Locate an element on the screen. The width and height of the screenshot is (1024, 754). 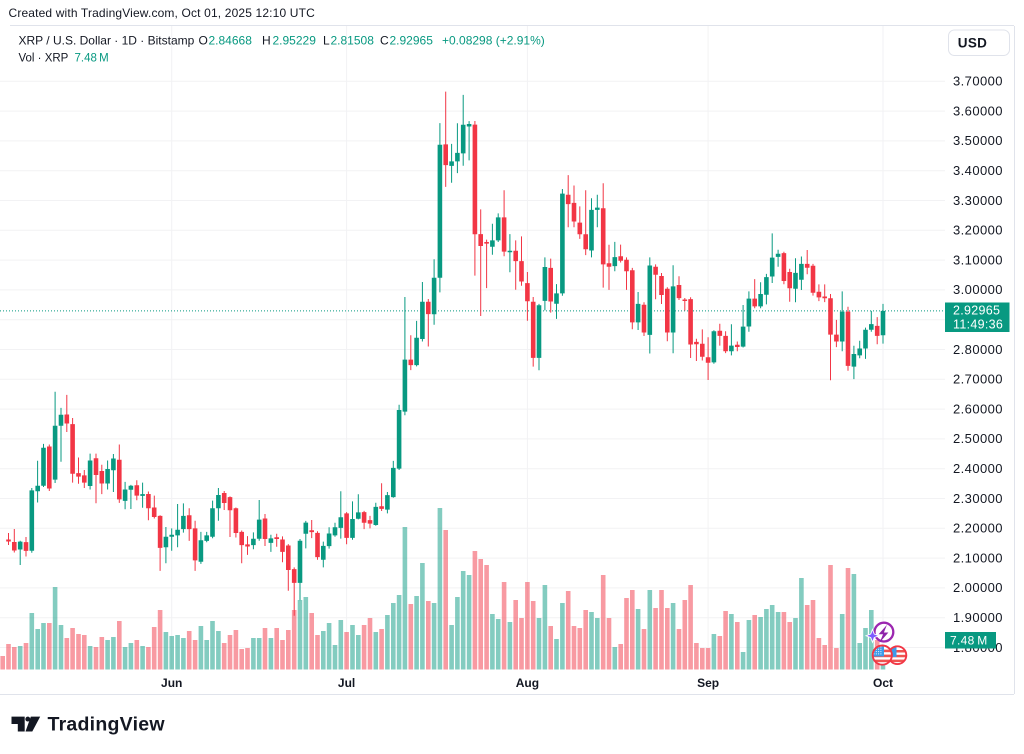
svg-text: 2.70000 is located at coordinates (978, 379).